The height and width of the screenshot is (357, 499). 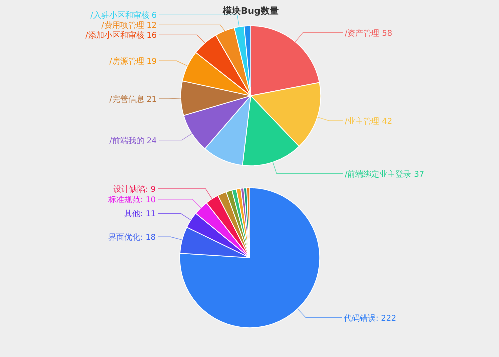 I want to click on slice-label: /前端绑定业主登录 37, so click(x=384, y=174).